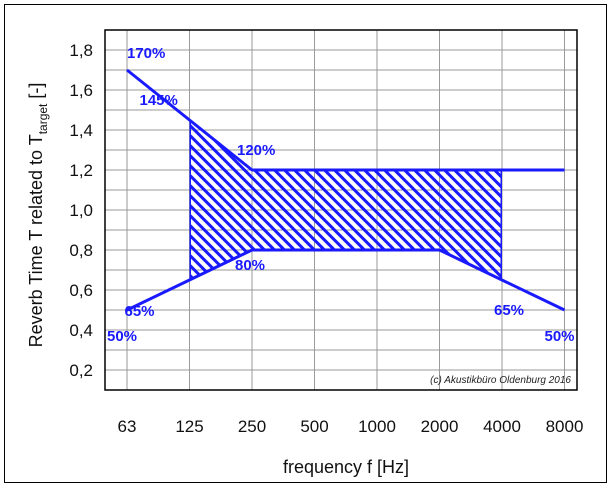 The width and height of the screenshot is (613, 489). What do you see at coordinates (252, 426) in the screenshot?
I see `x-tick-label: 250` at bounding box center [252, 426].